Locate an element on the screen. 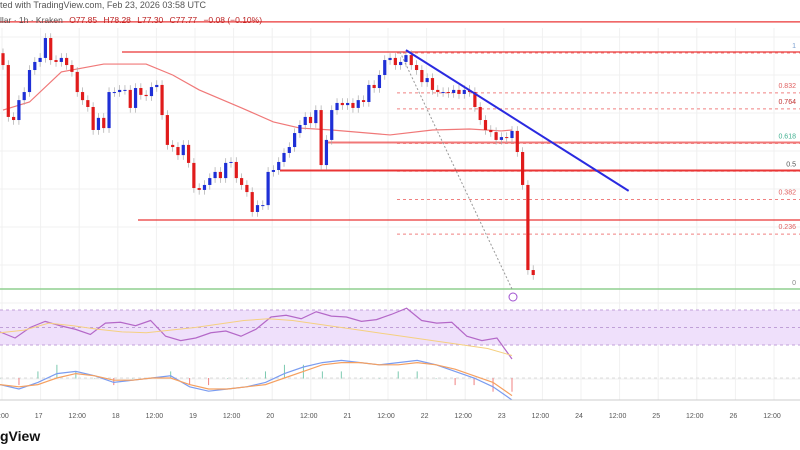  x-tick-label: 24 is located at coordinates (579, 416).